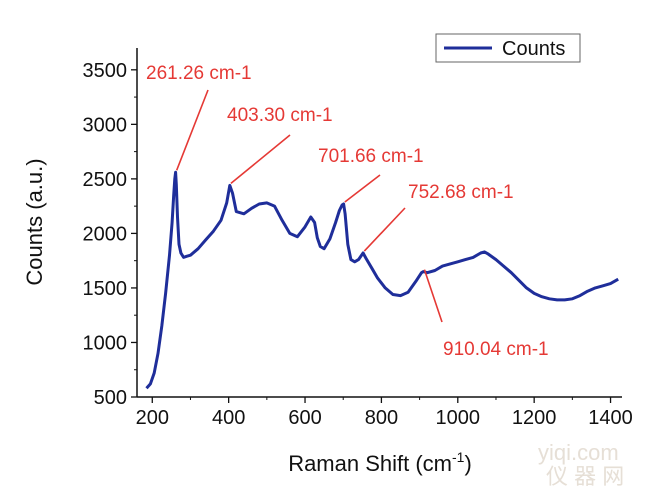 The height and width of the screenshot is (489, 652). What do you see at coordinates (228, 418) in the screenshot?
I see `x-tick-label: 400` at bounding box center [228, 418].